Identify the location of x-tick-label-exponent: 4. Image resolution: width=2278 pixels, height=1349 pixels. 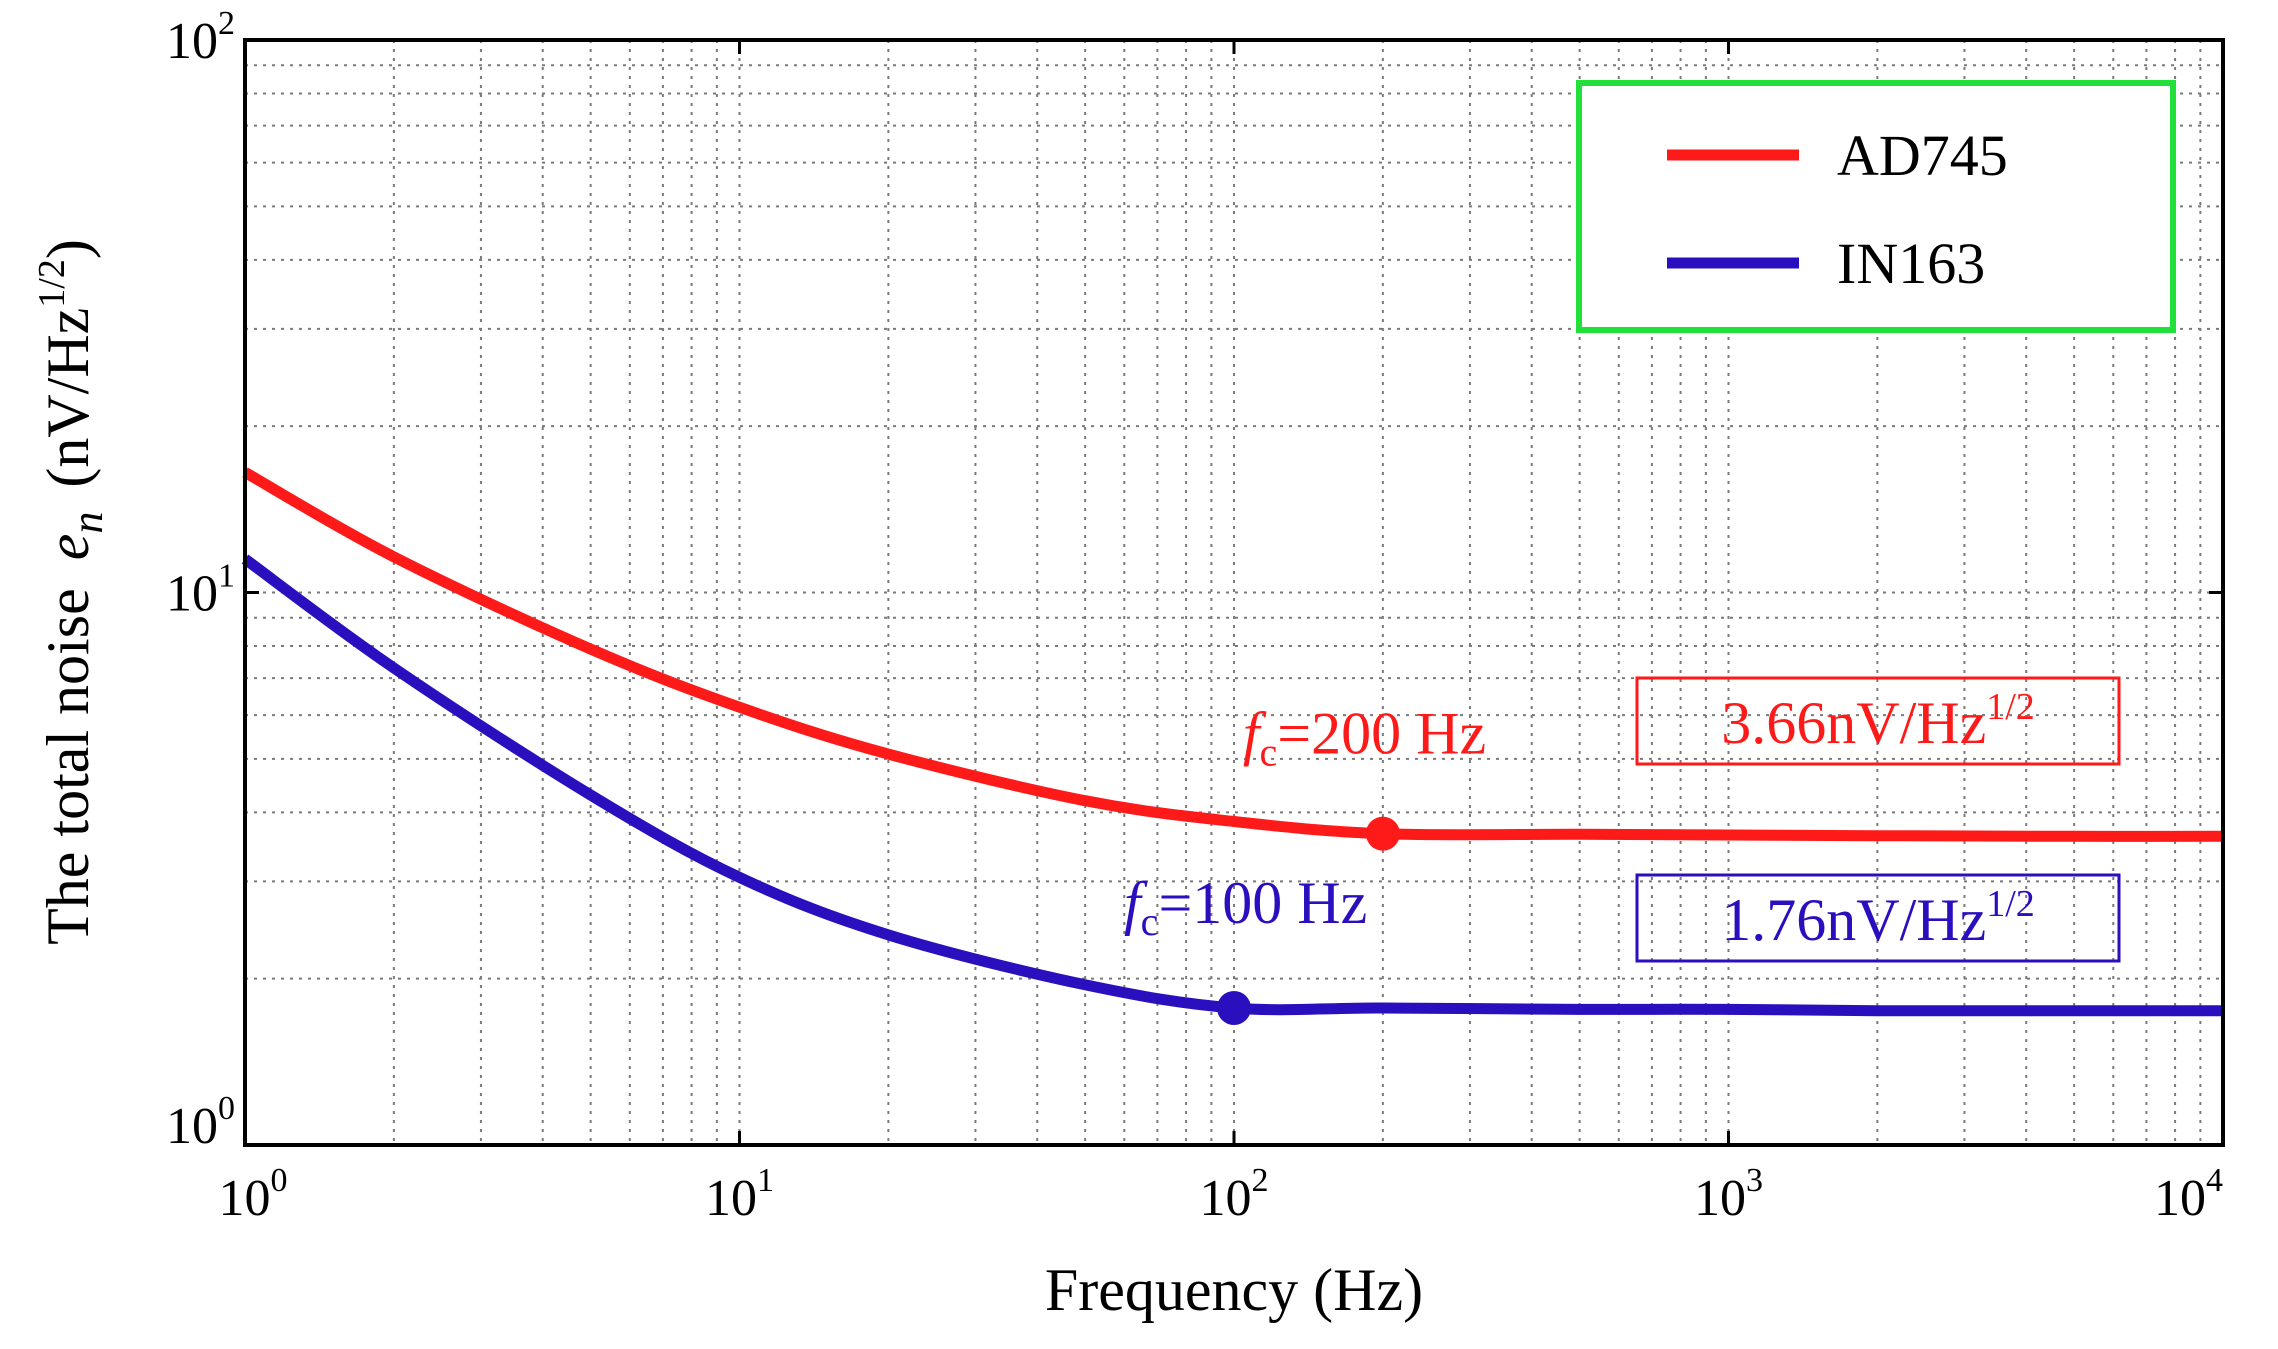
(2214, 1180).